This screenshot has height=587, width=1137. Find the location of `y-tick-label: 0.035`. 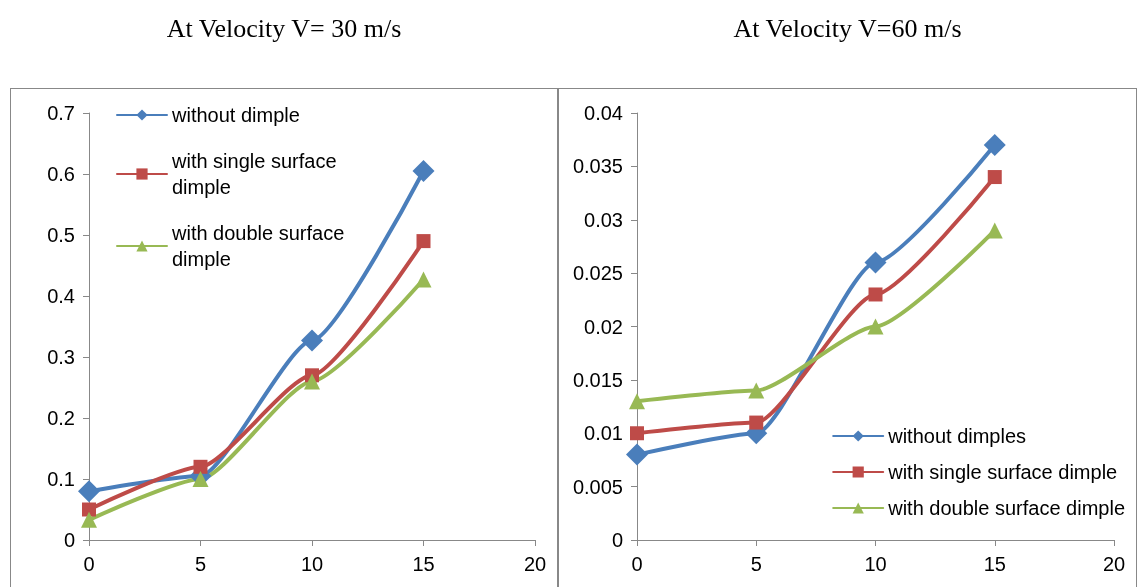

y-tick-label: 0.035 is located at coordinates (597, 166).